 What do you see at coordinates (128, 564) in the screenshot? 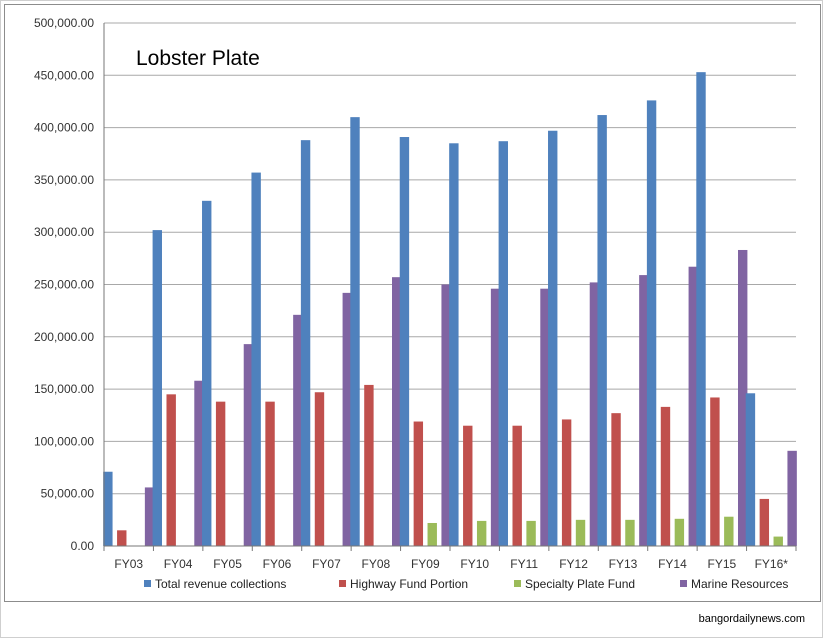
I see `x-tick-label: FY03` at bounding box center [128, 564].